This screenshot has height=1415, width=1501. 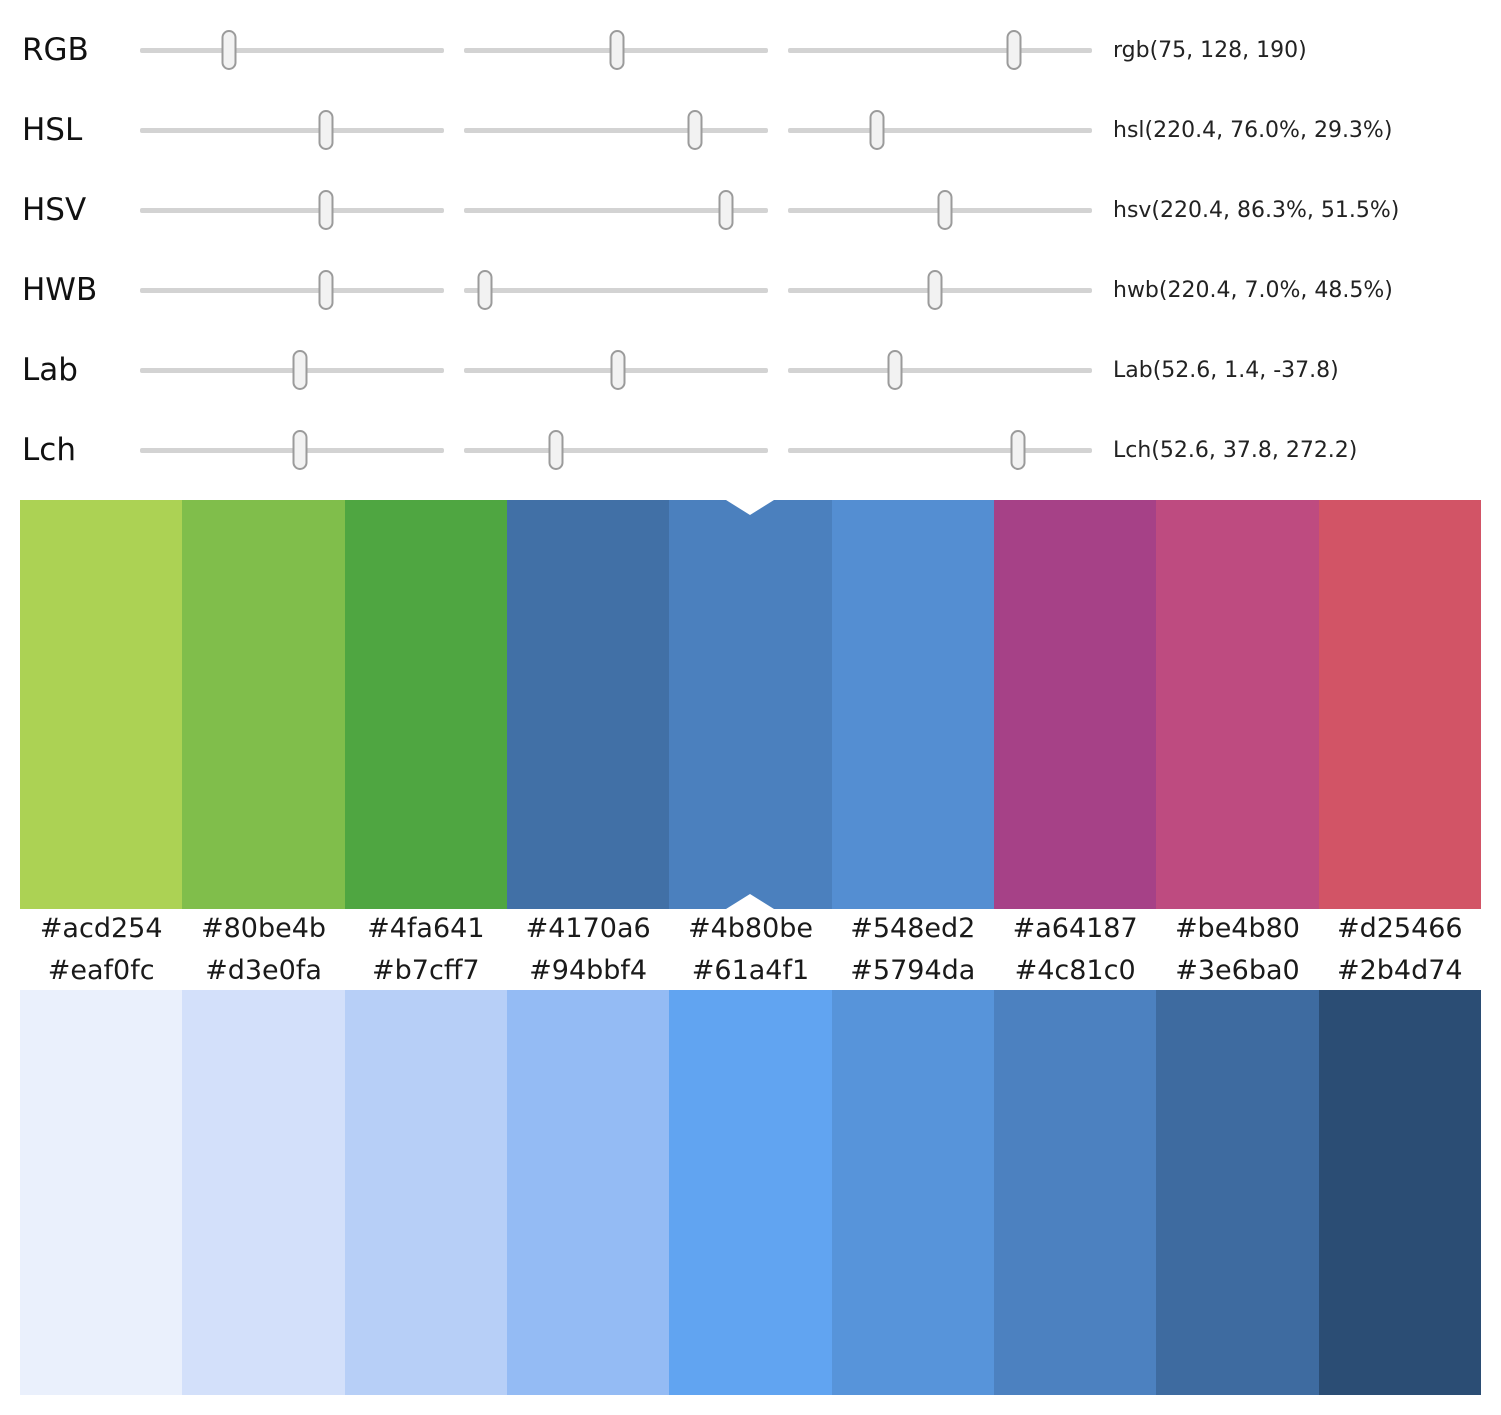 I want to click on slider-row-hsl: HSL hsl(220.4, 76.0%, 29.3%), so click(x=750, y=130).